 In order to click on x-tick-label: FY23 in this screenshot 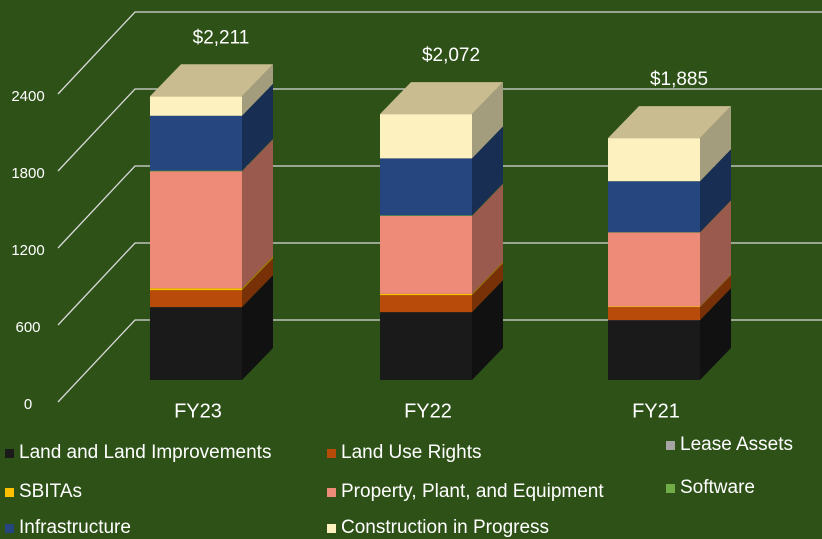, I will do `click(198, 411)`.